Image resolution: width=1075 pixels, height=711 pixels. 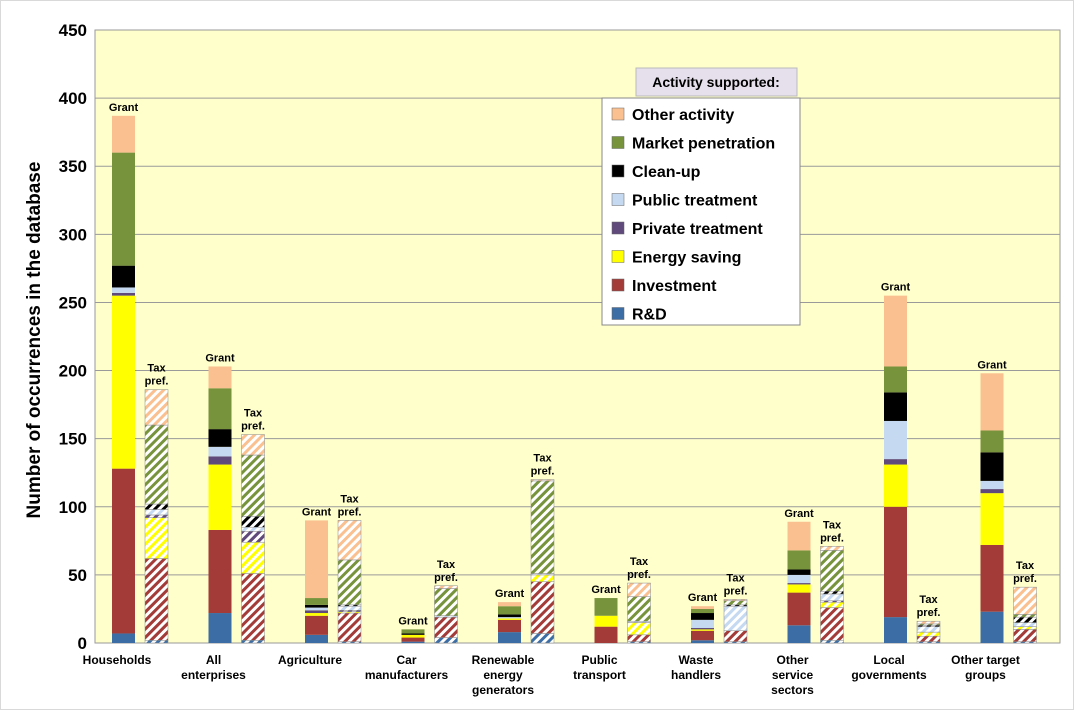 I want to click on legend-label: Public treatment, so click(x=695, y=201).